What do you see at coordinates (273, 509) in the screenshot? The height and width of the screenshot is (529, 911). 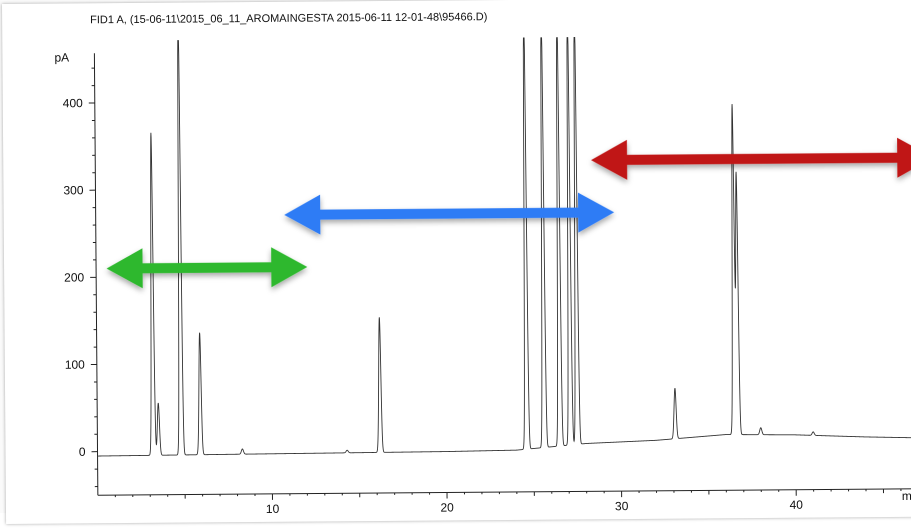 I see `x-tick-label: 10` at bounding box center [273, 509].